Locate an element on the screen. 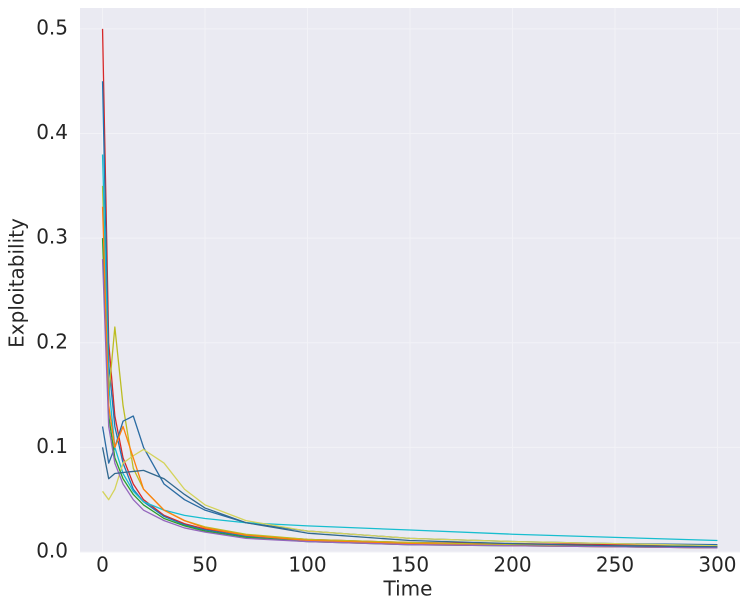 This screenshot has height=613, width=750. y-tick-label: 0.5 is located at coordinates (52, 27).